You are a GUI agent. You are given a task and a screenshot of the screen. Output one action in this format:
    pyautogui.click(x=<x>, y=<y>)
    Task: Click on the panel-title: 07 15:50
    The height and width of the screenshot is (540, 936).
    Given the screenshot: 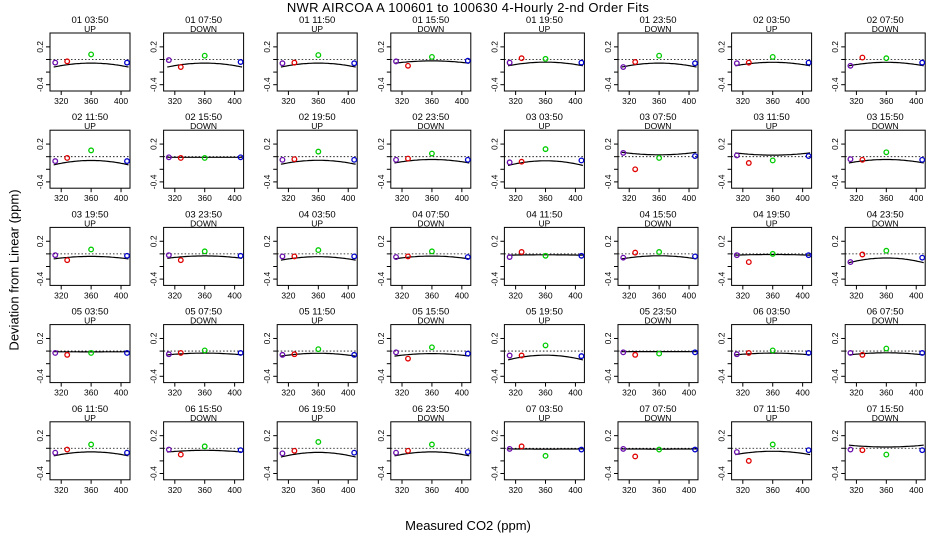 What is the action you would take?
    pyautogui.click(x=885, y=409)
    